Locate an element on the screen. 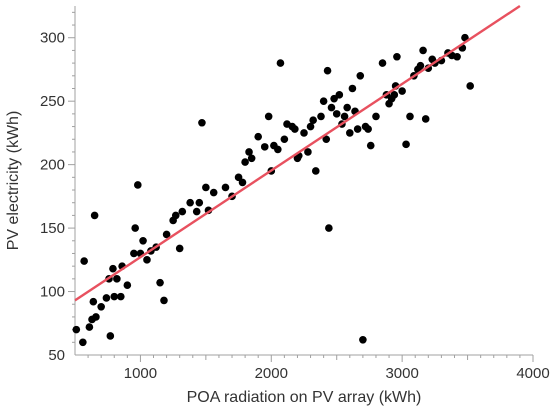 The width and height of the screenshot is (550, 410). y-tick-label: 50 is located at coordinates (56, 355).